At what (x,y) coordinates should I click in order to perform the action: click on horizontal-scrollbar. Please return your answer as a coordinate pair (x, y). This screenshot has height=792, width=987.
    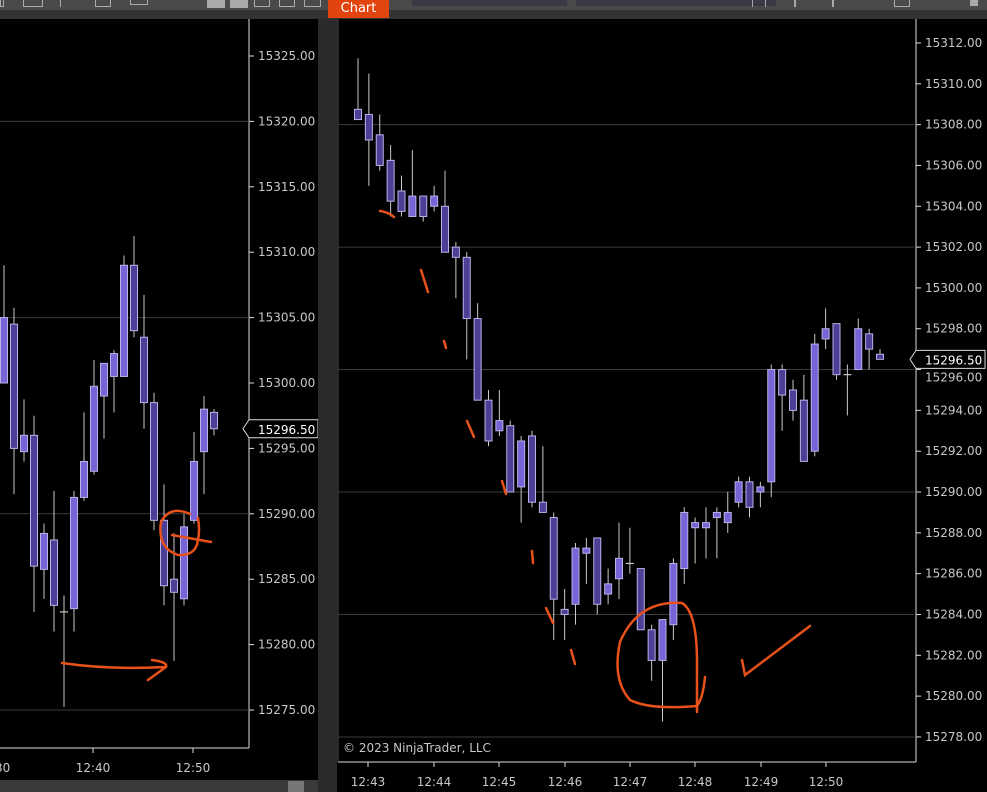
    Looking at the image, I should click on (159, 786).